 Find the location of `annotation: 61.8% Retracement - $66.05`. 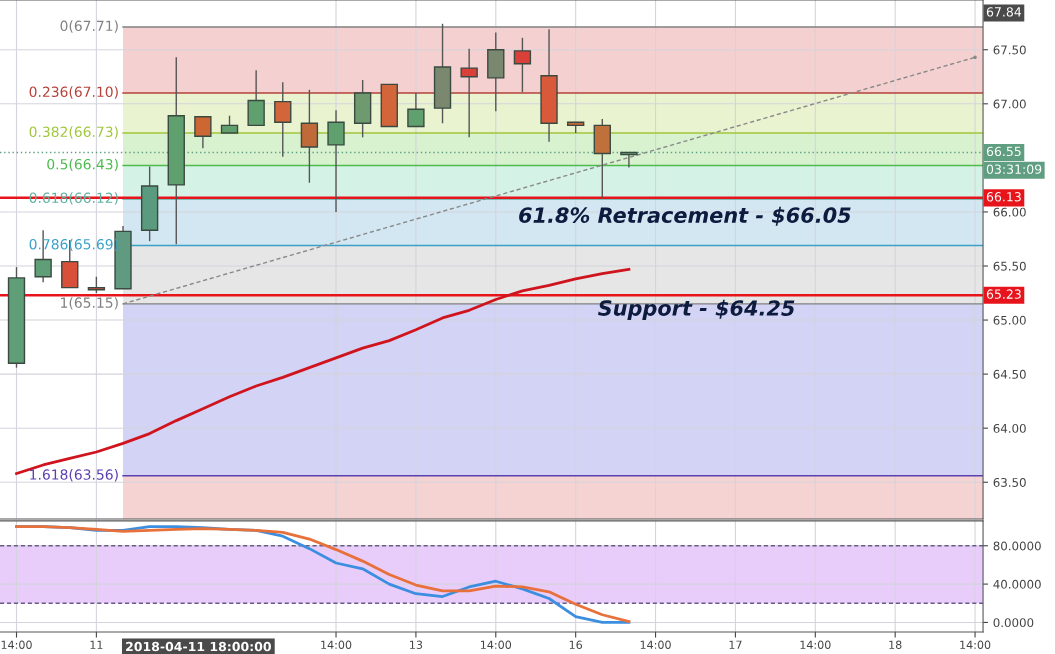

annotation: 61.8% Retracement - $66.05 is located at coordinates (685, 216).